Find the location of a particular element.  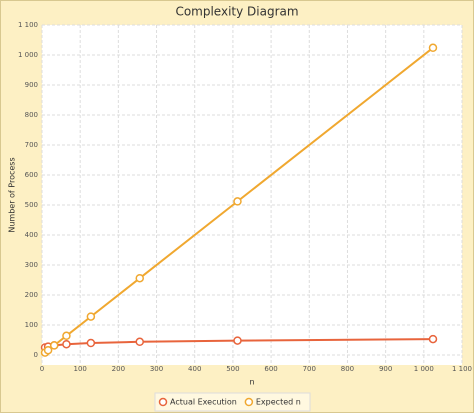

x-axis-label: n is located at coordinates (251, 382).